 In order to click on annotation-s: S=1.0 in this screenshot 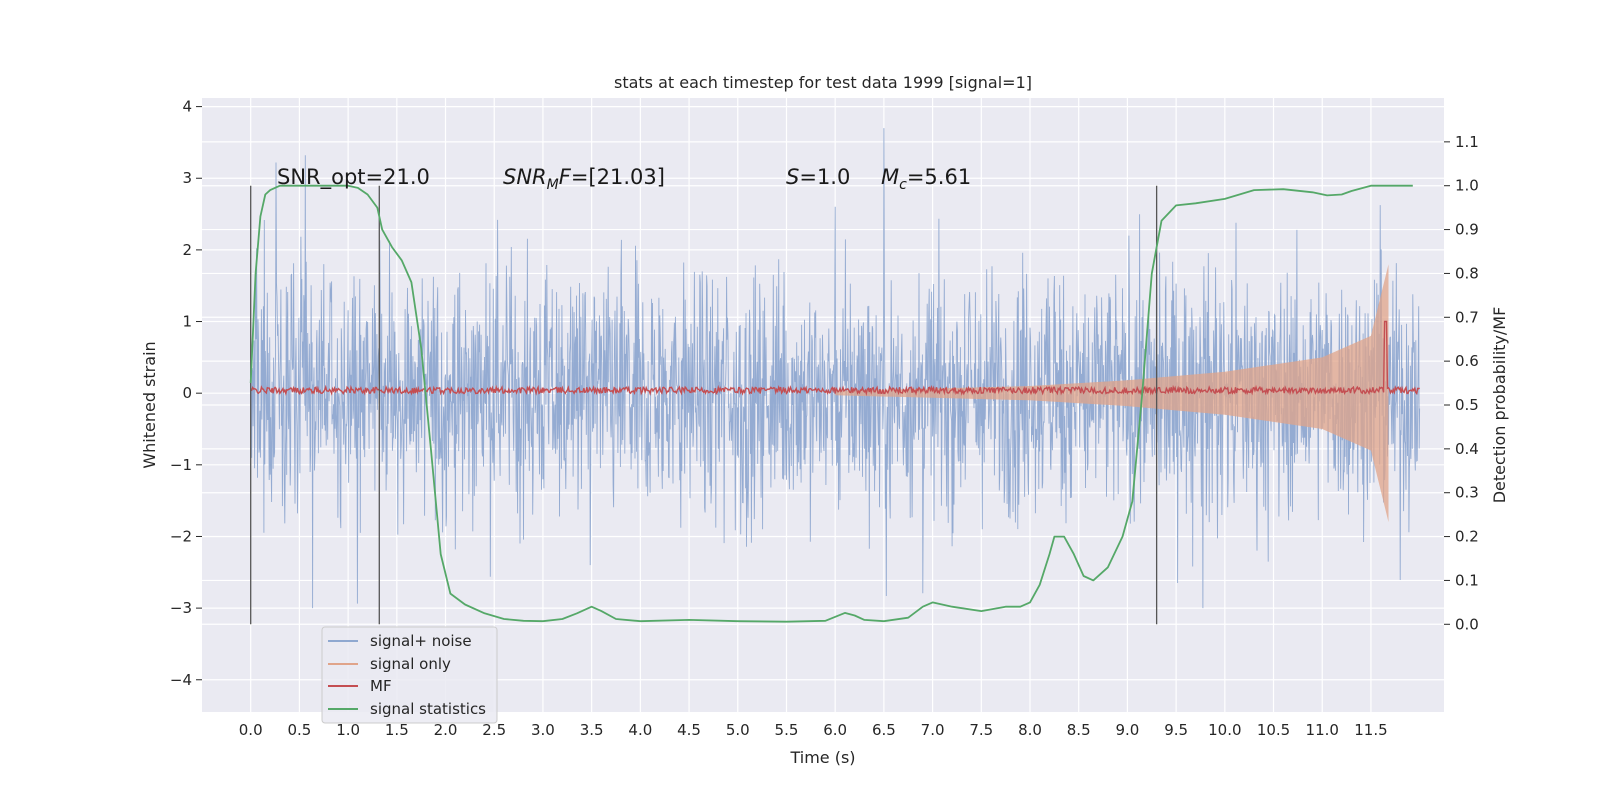, I will do `click(818, 177)`.